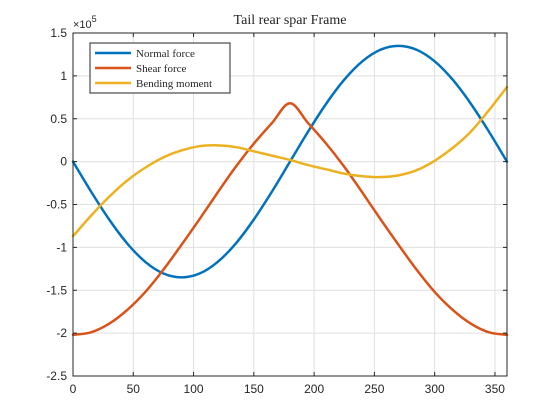 The width and height of the screenshot is (560, 420). What do you see at coordinates (314, 389) in the screenshot?
I see `x-tick-label: 200` at bounding box center [314, 389].